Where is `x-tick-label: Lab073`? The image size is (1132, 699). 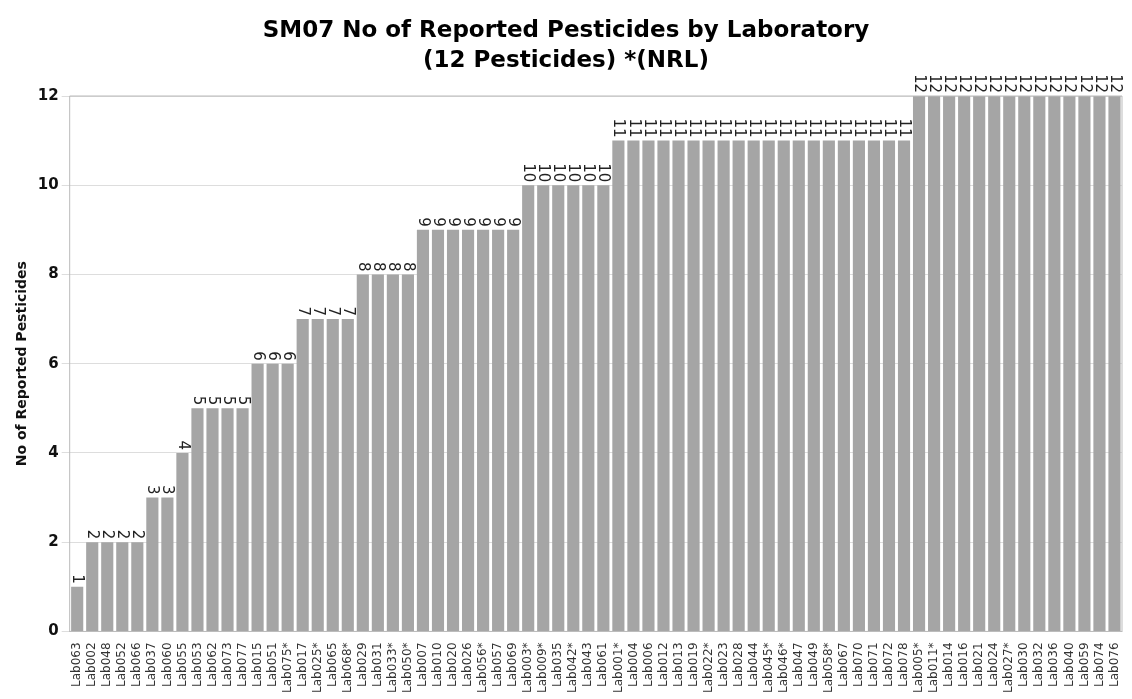
x-tick-label: Lab073 is located at coordinates (226, 664).